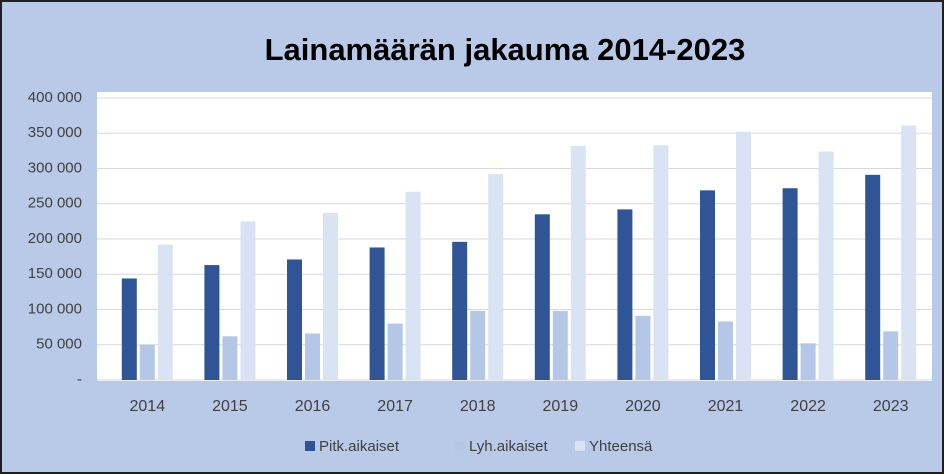 The width and height of the screenshot is (944, 474). What do you see at coordinates (508, 446) in the screenshot?
I see `legend-label: Lyh.aikaiset` at bounding box center [508, 446].